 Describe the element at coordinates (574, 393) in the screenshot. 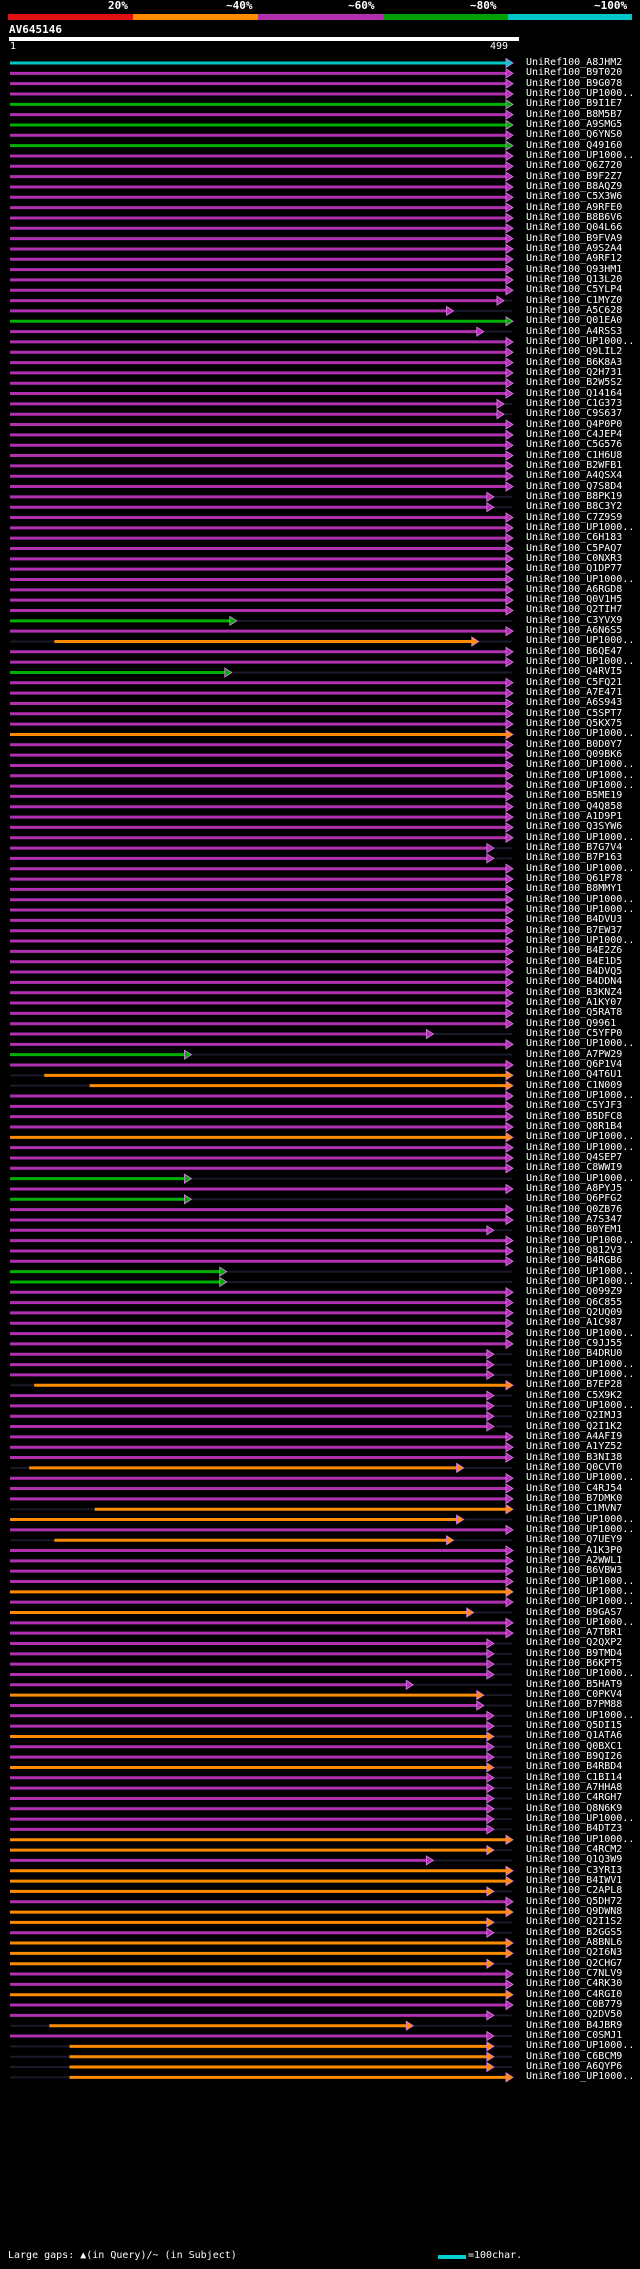

I see `hit-label: UniRef100_Q14164` at that location.